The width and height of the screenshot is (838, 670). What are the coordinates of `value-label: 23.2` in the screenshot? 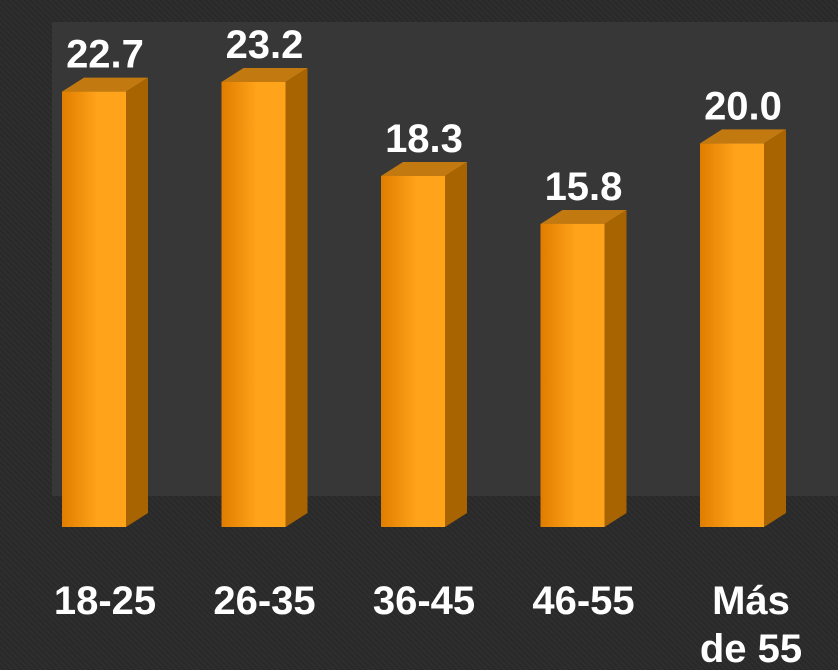 It's located at (265, 45).